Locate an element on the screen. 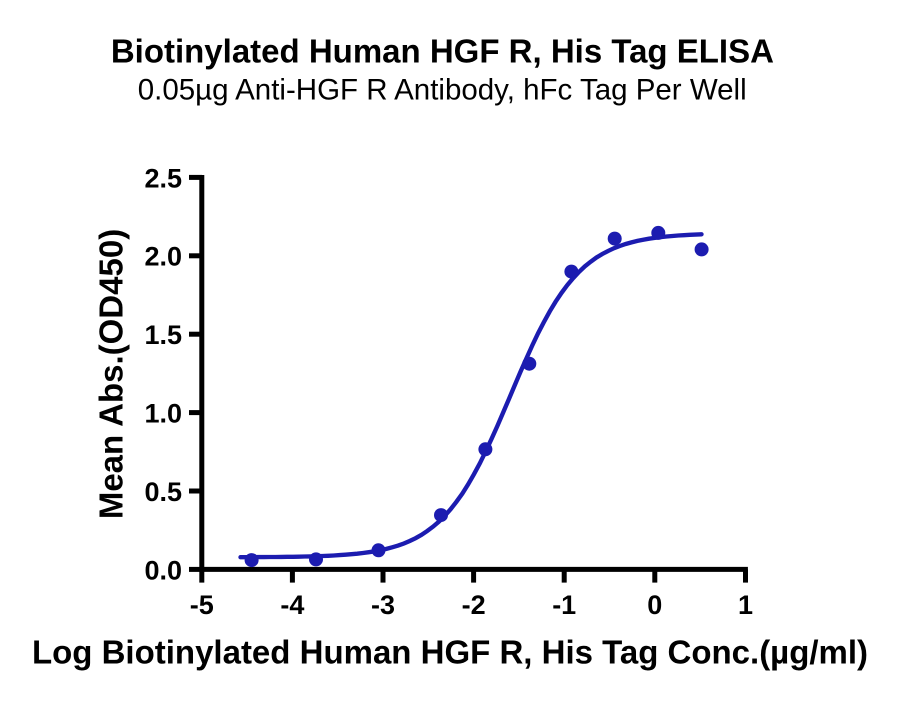 This screenshot has width=900, height=705. svg-text: 0.5 is located at coordinates (163, 492).